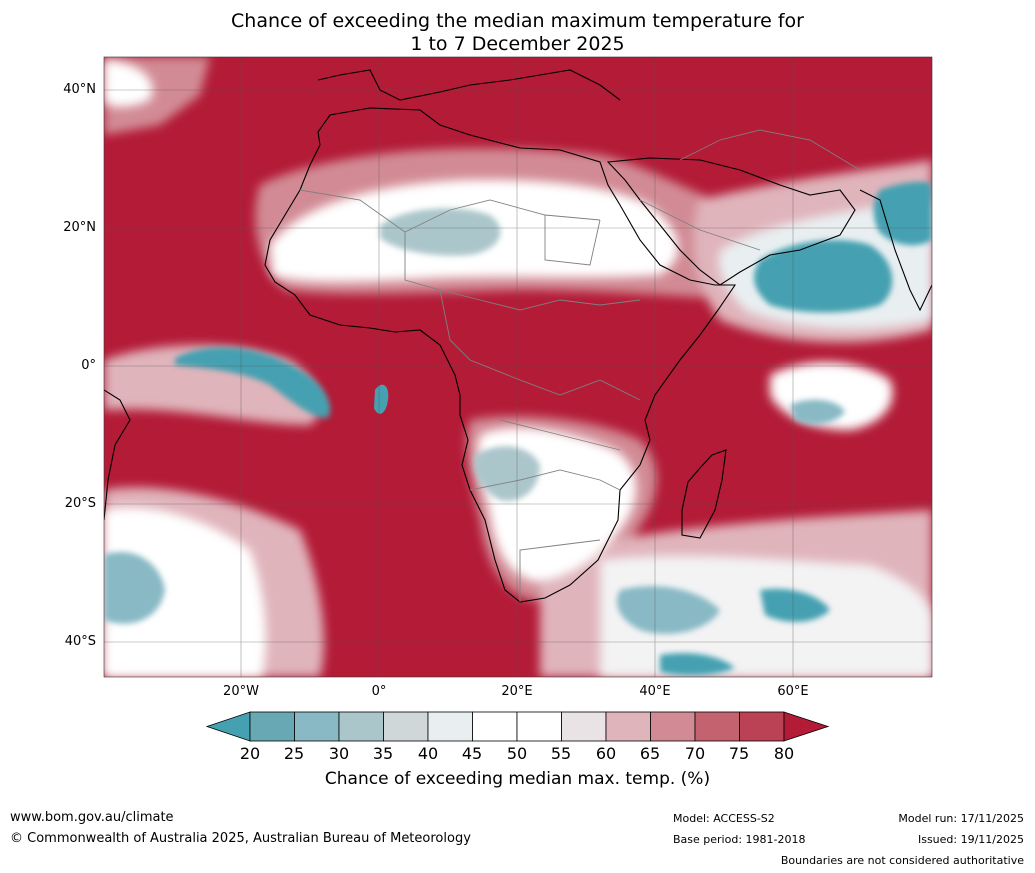 This screenshot has height=873, width=1035. What do you see at coordinates (784, 753) in the screenshot?
I see `colorbar-label-80: 80` at bounding box center [784, 753].